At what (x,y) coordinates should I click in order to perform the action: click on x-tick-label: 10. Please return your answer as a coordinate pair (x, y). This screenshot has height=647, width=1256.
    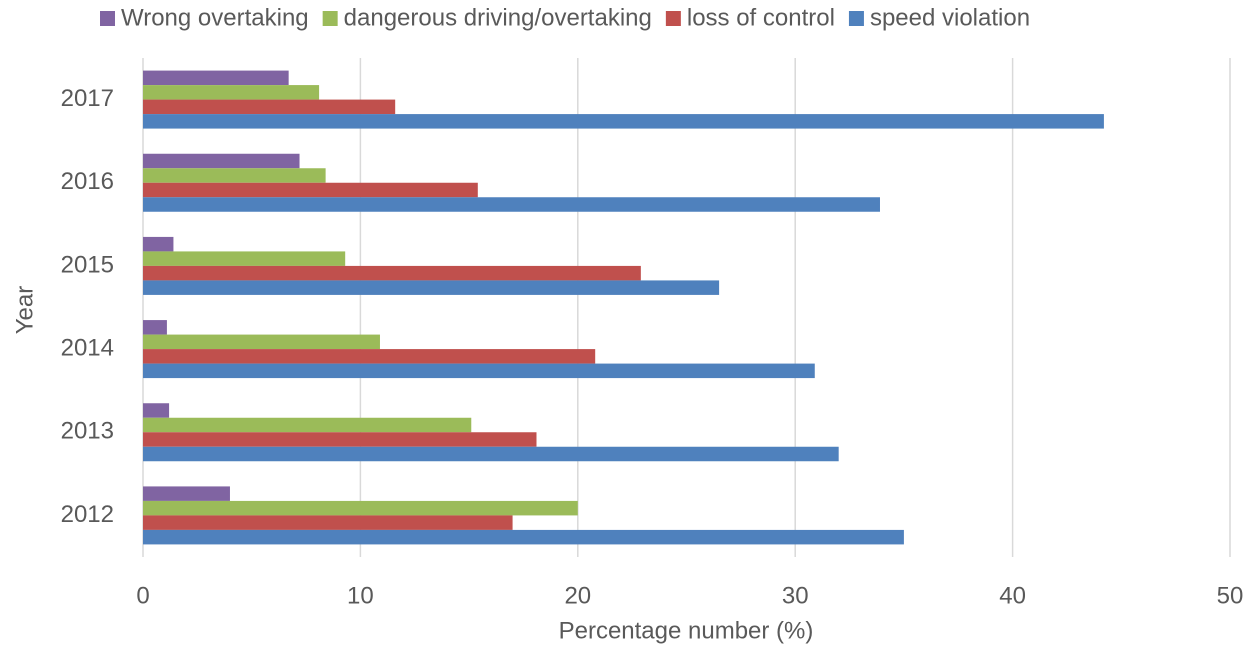
    Looking at the image, I should click on (360, 595).